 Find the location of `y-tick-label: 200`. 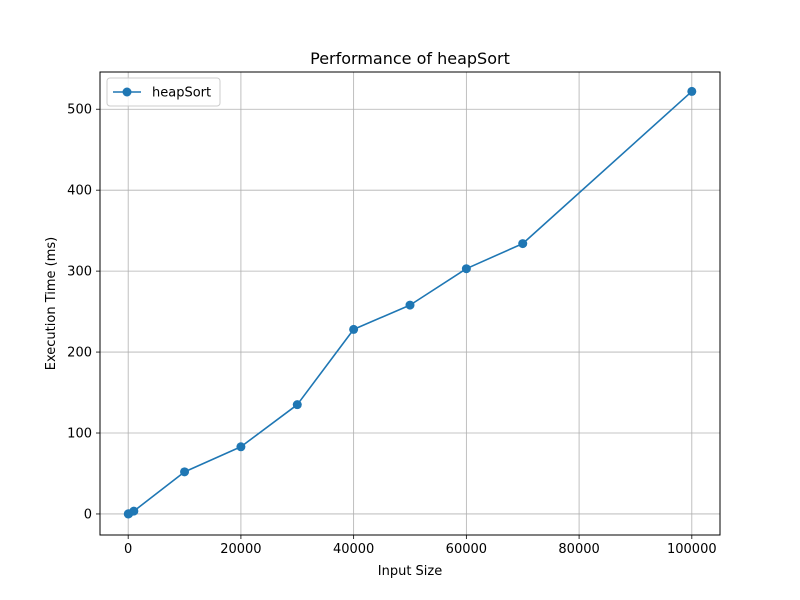

y-tick-label: 200 is located at coordinates (79, 353).